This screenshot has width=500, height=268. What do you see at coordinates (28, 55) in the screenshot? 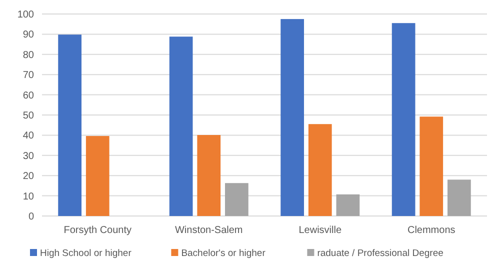
I see `y-tick-label: 80` at bounding box center [28, 55].